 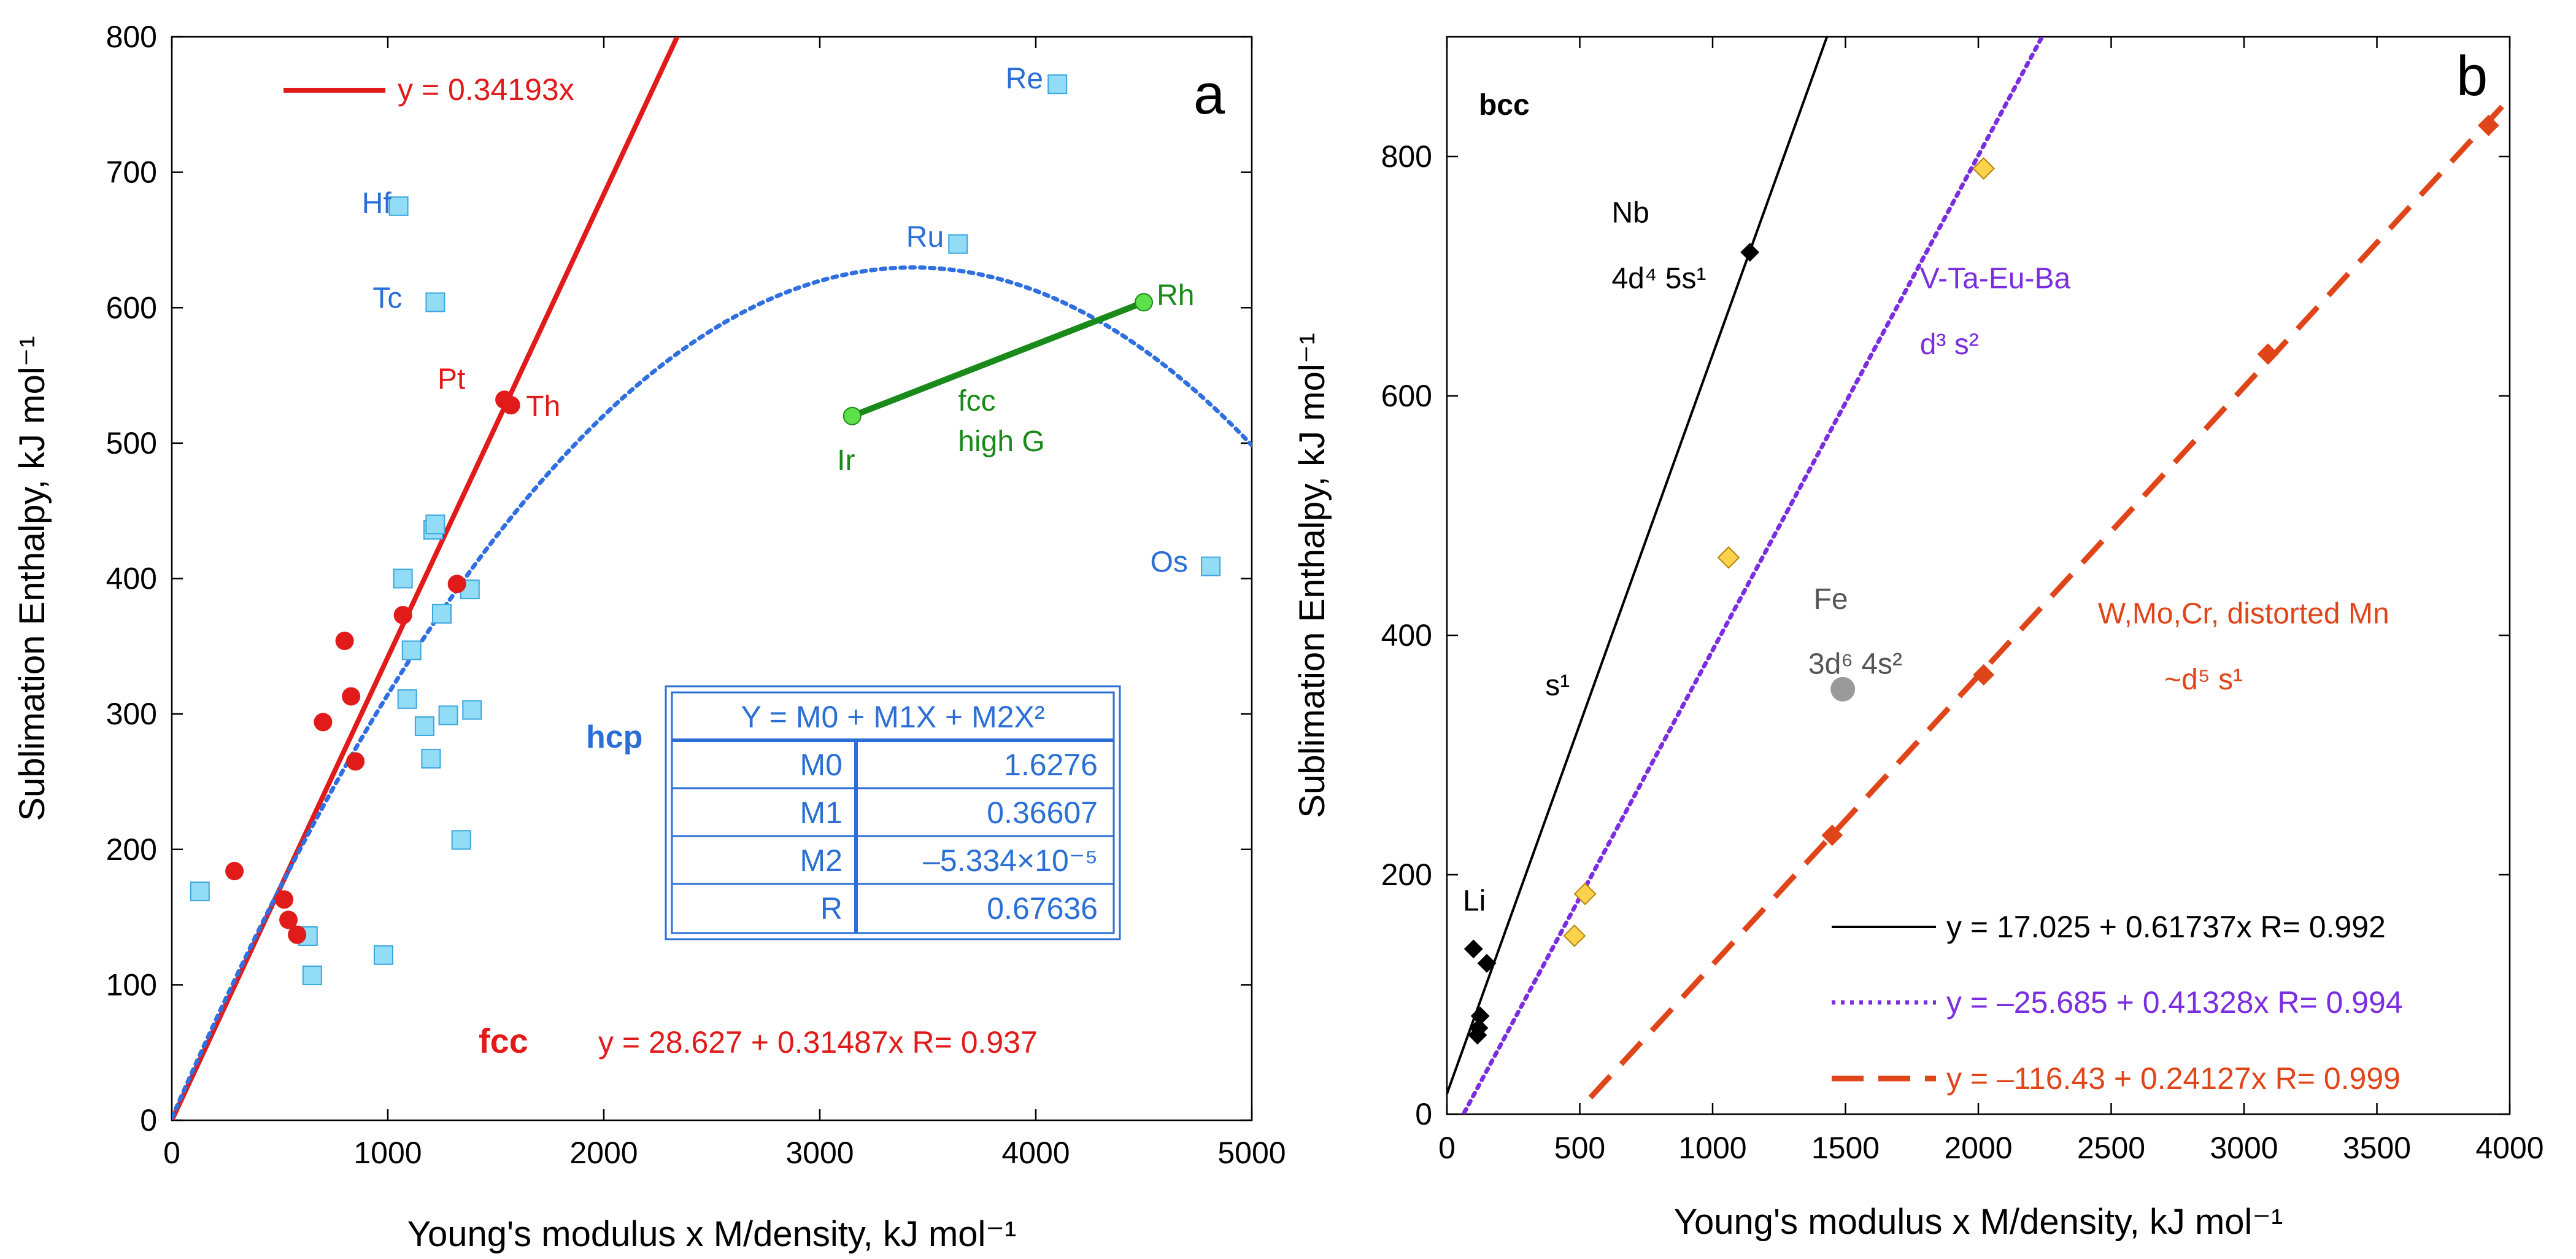 I want to click on fcc-label: fcc, so click(x=503, y=1040).